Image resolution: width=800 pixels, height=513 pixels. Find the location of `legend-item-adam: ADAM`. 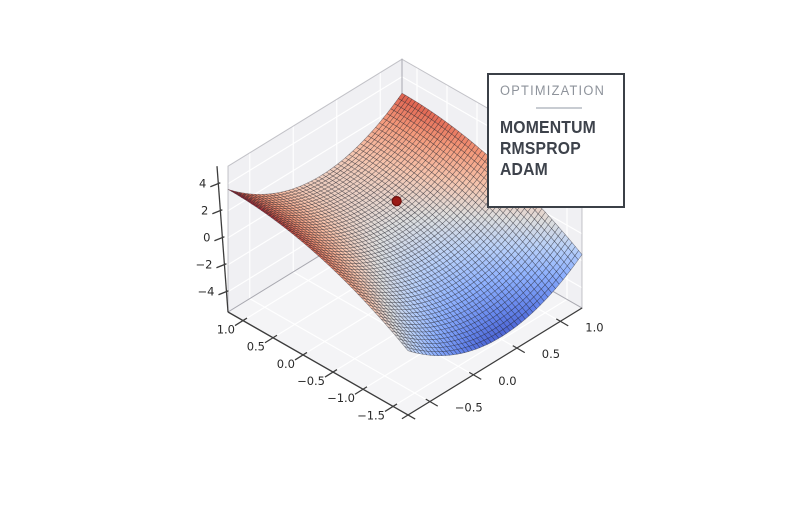

legend-item-adam: ADAM is located at coordinates (524, 169).